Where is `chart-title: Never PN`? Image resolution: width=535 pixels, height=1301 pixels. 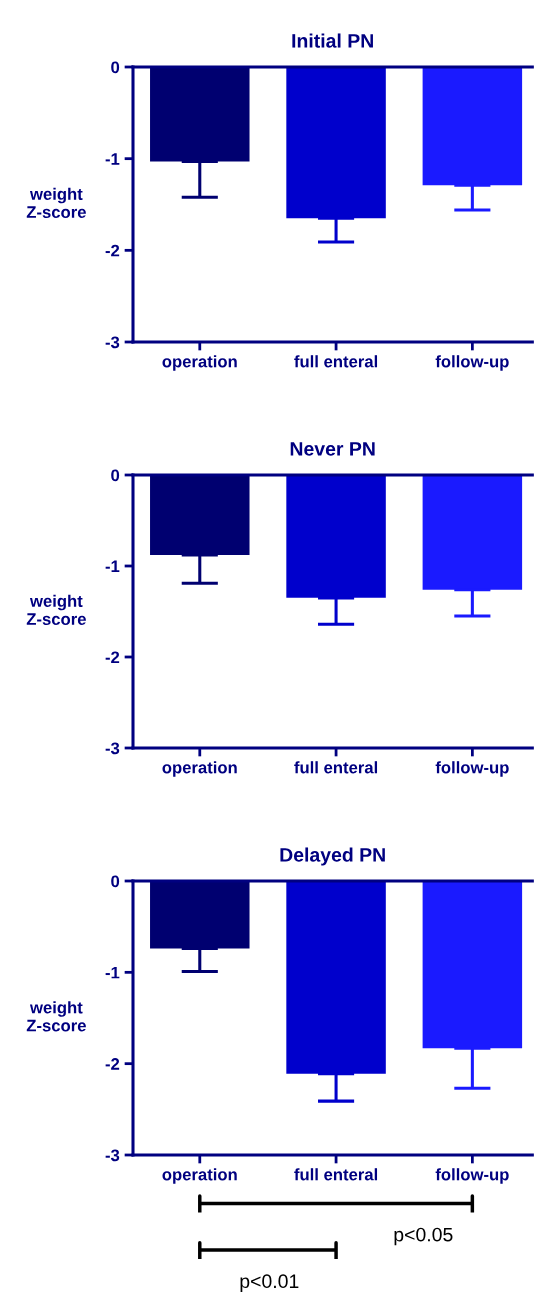 chart-title: Never PN is located at coordinates (332, 449).